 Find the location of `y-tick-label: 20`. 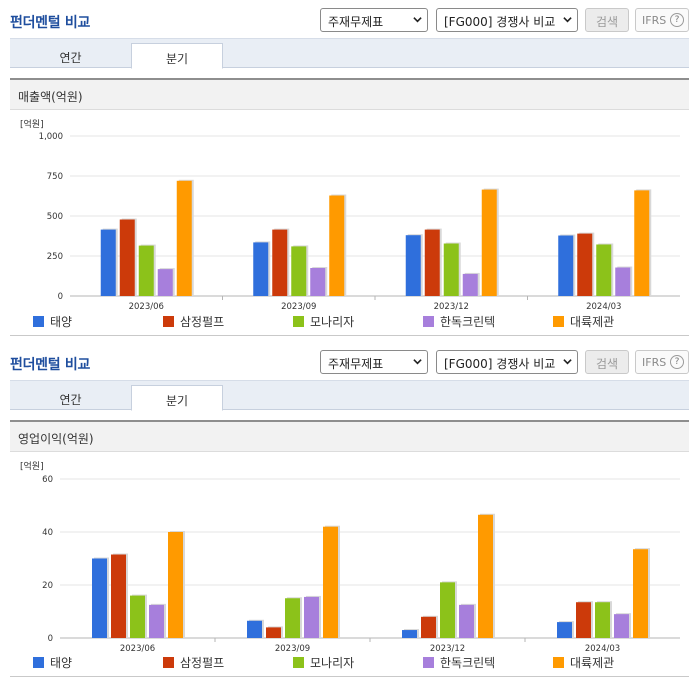

y-tick-label: 20 is located at coordinates (47, 586).